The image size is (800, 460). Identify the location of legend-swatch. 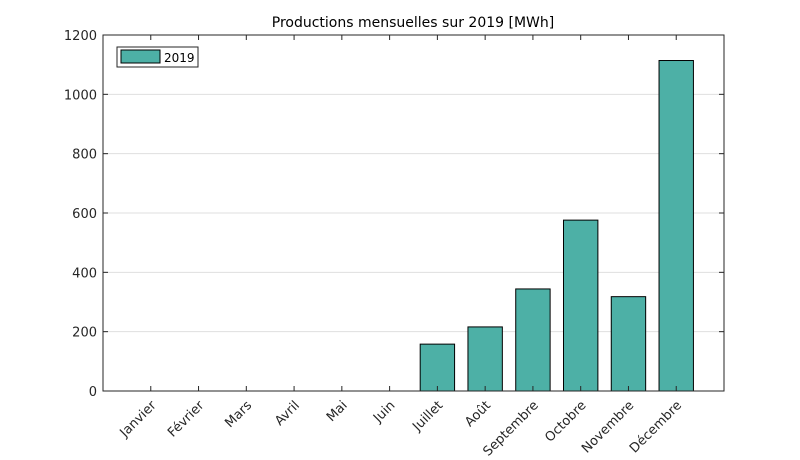
(140, 56).